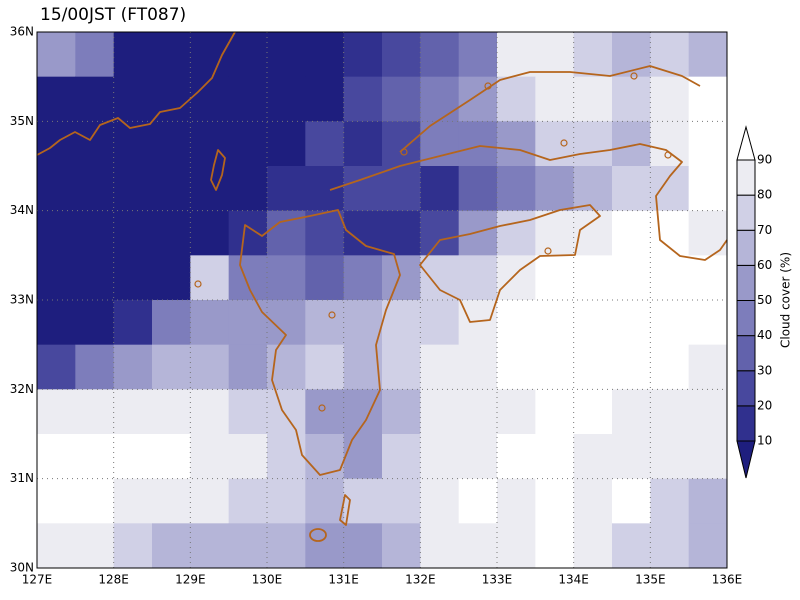 Image resolution: width=800 pixels, height=600 pixels. What do you see at coordinates (267, 580) in the screenshot?
I see `lon-label: 130E` at bounding box center [267, 580].